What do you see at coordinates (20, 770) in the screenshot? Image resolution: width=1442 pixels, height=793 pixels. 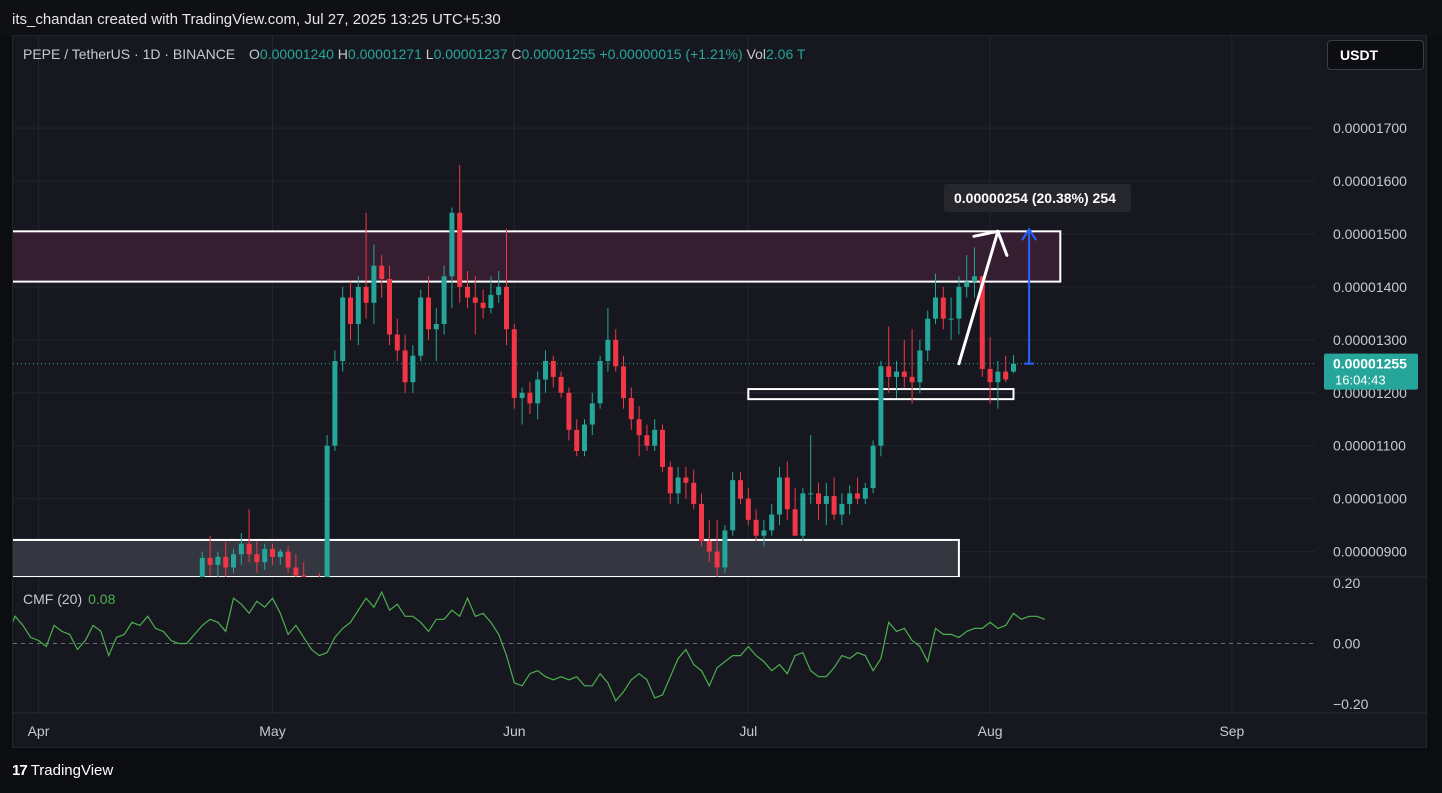 I see `tradingview-logo-icon: 17` at bounding box center [20, 770].